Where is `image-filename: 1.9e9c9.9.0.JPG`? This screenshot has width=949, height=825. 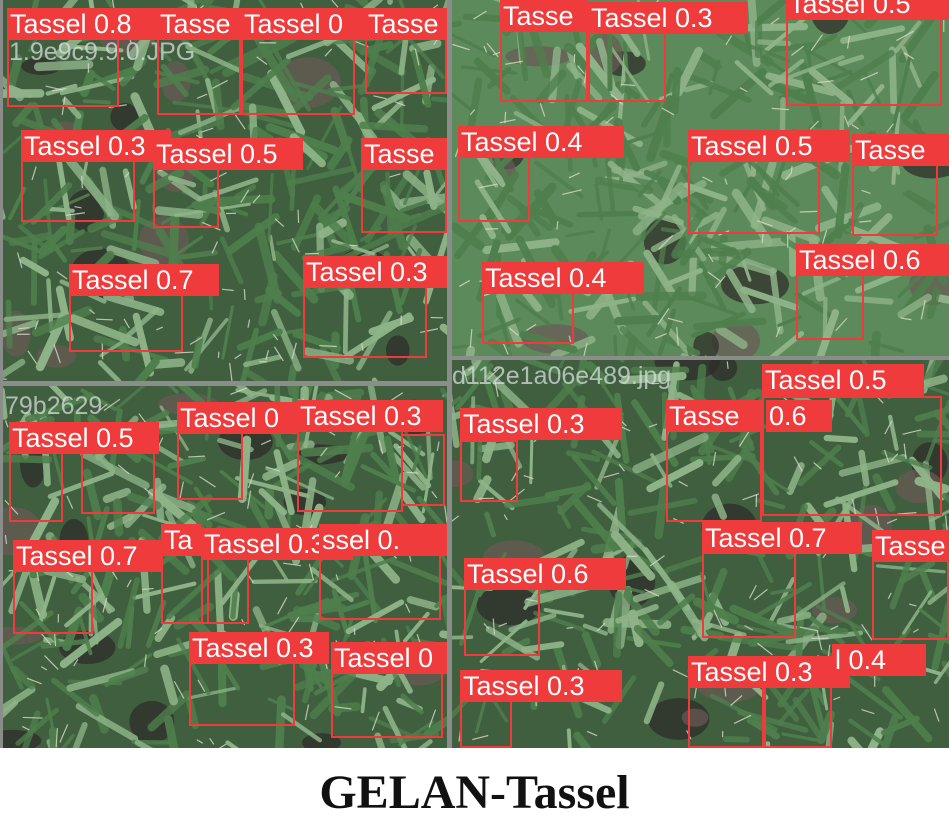 image-filename: 1.9e9c9.9.0.JPG is located at coordinates (102, 52).